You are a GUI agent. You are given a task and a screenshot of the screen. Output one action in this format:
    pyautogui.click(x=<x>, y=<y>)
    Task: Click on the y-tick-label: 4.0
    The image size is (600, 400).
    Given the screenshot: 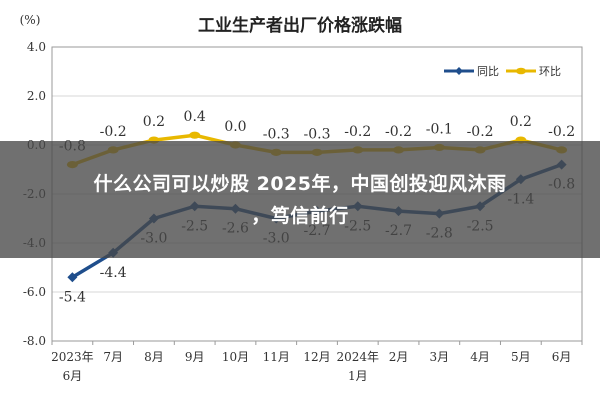 What is the action you would take?
    pyautogui.click(x=36, y=47)
    